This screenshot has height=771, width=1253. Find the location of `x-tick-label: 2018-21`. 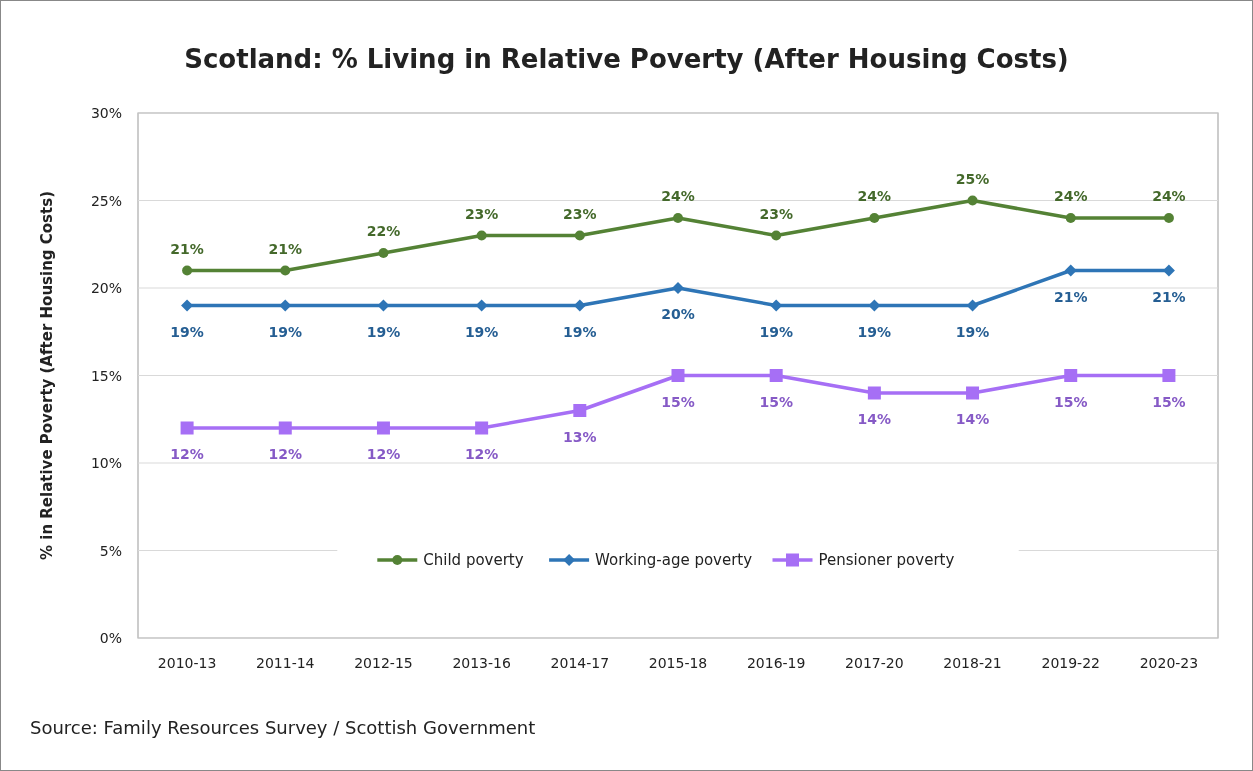

x-tick-label: 2018-21 is located at coordinates (972, 663).